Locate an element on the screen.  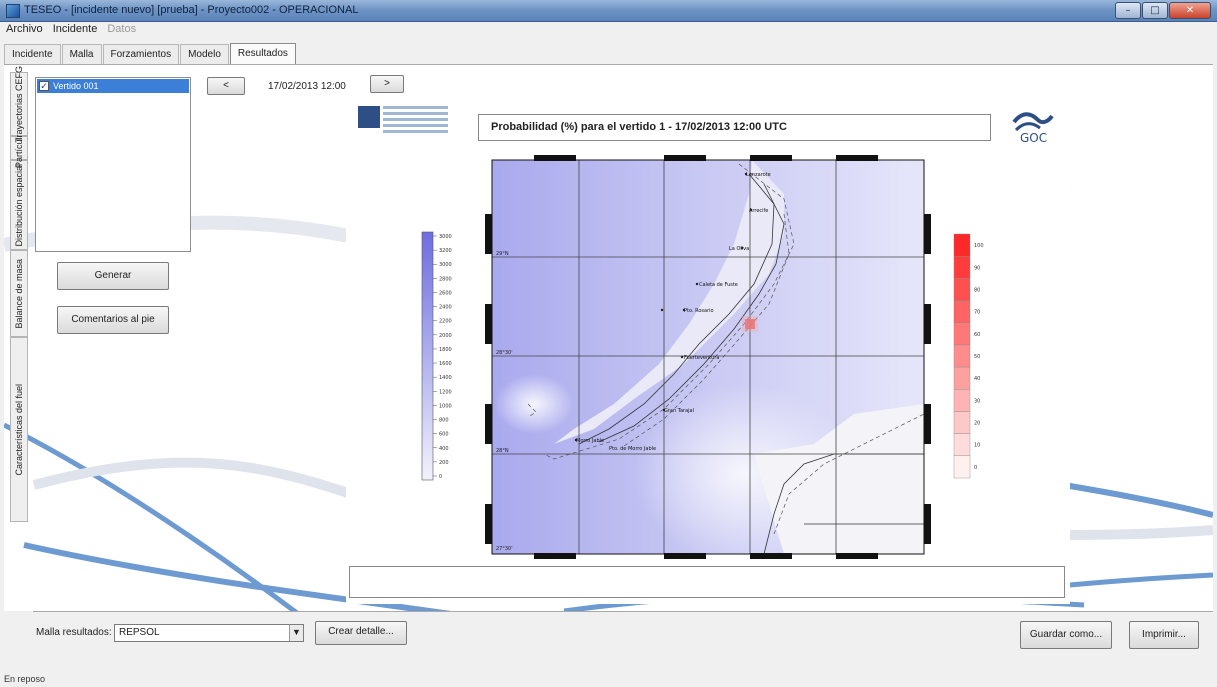
depth-tick-label: 2400 is located at coordinates (445, 308).